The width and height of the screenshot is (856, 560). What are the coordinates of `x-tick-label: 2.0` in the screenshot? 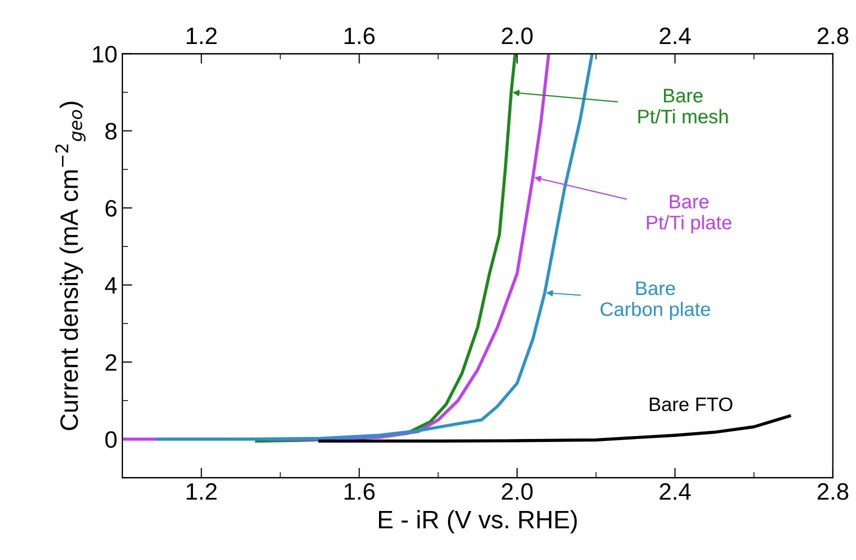 It's located at (517, 491).